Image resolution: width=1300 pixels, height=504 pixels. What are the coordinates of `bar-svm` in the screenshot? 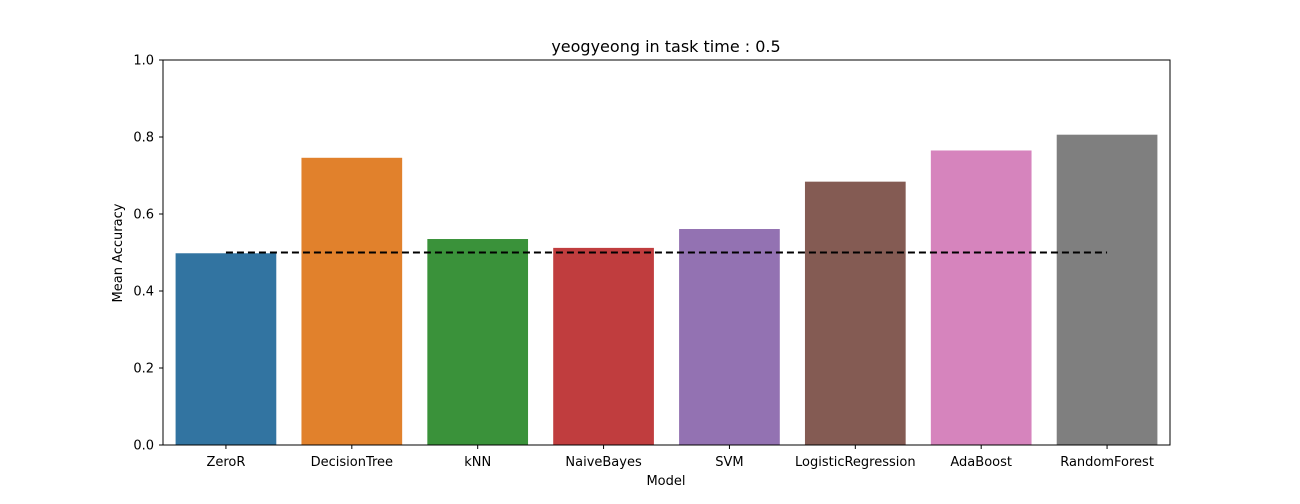 It's located at (729, 337).